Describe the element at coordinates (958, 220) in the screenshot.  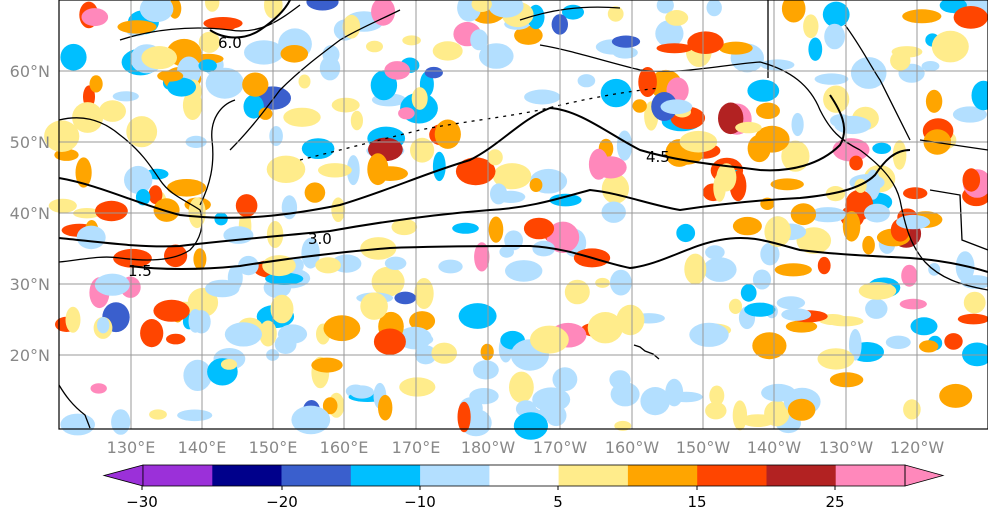
I see `state-border` at that location.